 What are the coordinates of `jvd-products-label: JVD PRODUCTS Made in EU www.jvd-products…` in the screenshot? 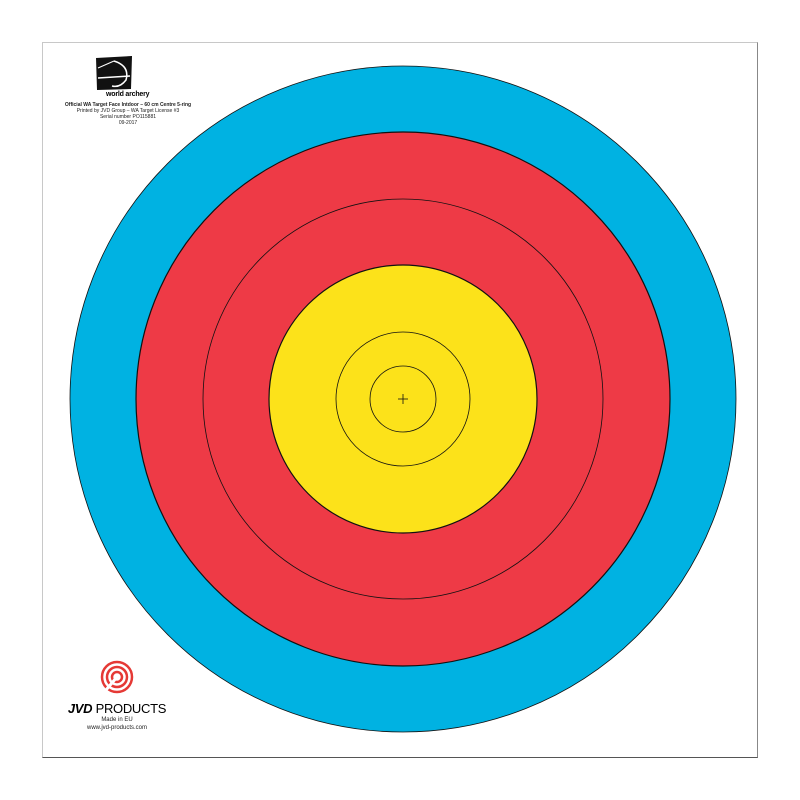 It's located at (117, 696).